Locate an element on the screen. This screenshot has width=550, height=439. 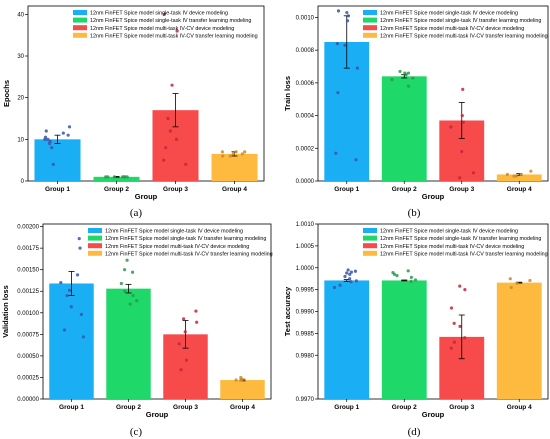
x-category-label: Group 3 is located at coordinates (461, 189).